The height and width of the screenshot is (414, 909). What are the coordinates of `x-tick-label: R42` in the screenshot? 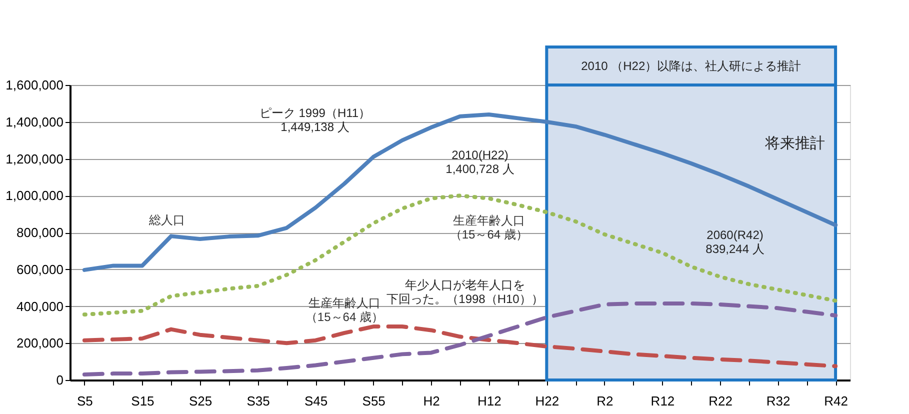 It's located at (836, 401).